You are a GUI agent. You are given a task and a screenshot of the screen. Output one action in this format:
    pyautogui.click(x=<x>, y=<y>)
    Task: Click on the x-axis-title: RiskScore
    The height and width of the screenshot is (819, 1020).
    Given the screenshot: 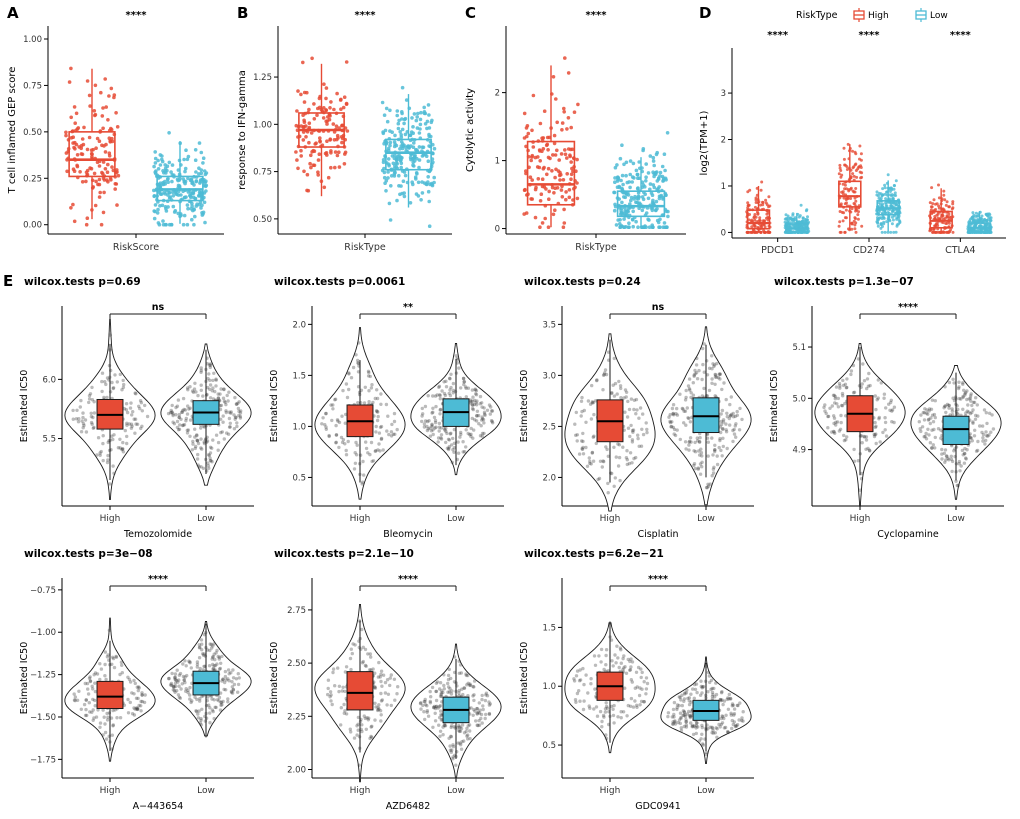 What is the action you would take?
    pyautogui.click(x=136, y=247)
    